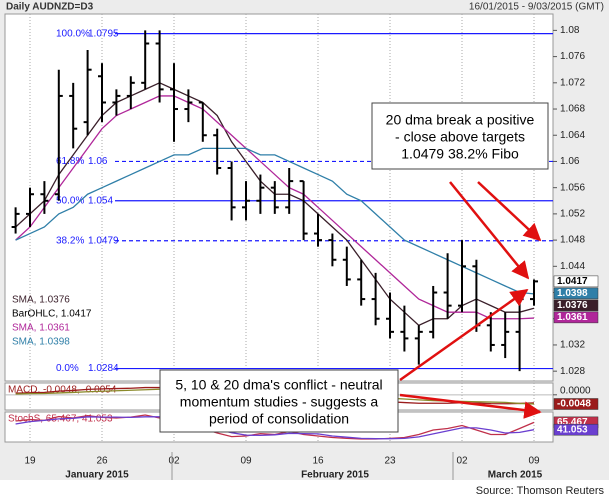  Describe the element at coordinates (572, 422) in the screenshot. I see `value-box-label: 65.467` at that location.